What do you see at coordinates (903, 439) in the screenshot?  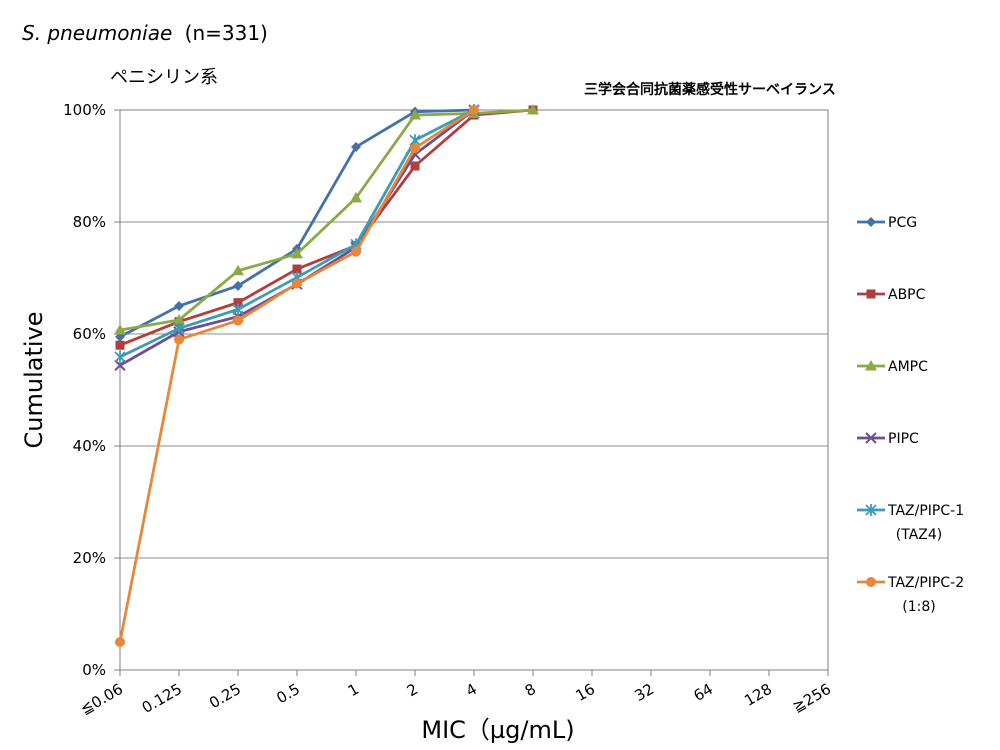 I see `legend-label: PIPC` at bounding box center [903, 439].